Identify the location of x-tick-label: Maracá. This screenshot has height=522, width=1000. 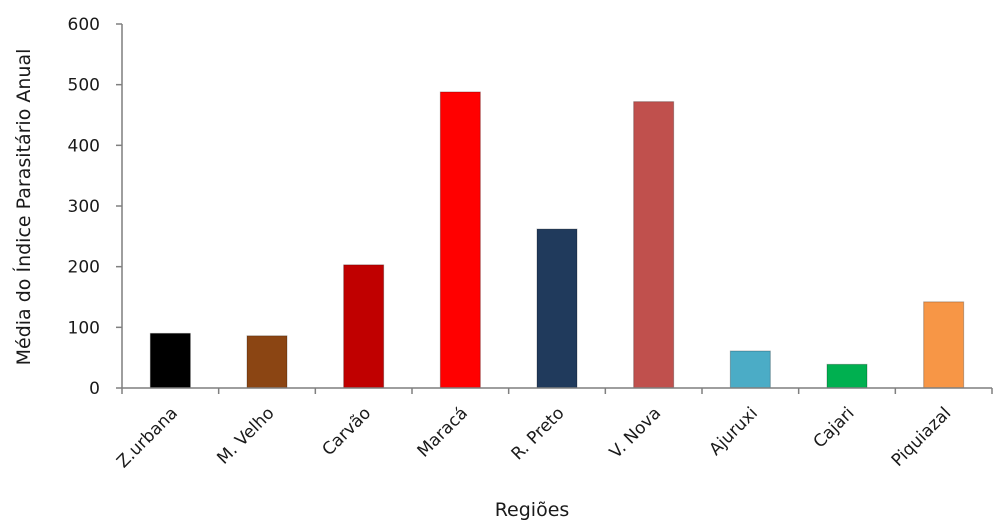
(443, 432).